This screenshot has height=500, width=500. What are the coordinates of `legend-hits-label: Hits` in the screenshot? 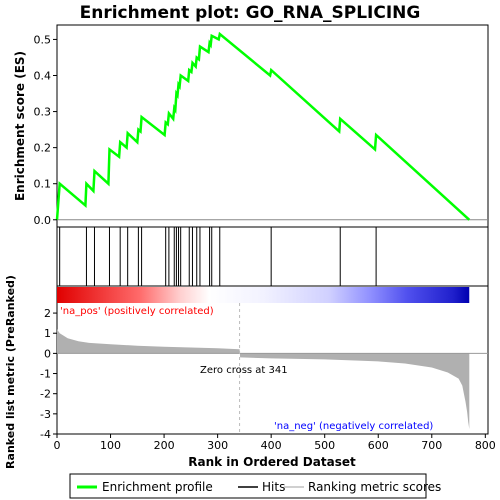 It's located at (273, 487).